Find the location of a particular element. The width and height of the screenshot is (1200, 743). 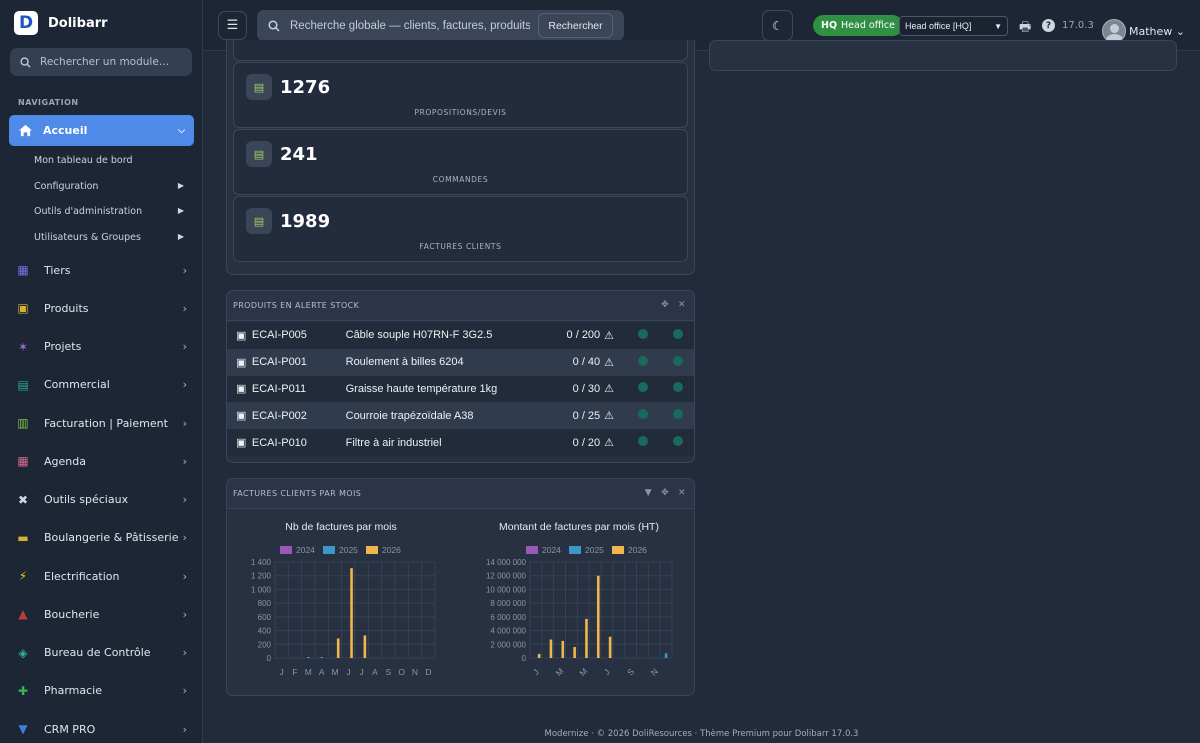

sidebar-subitem: Configuration ▶ is located at coordinates (109, 186).